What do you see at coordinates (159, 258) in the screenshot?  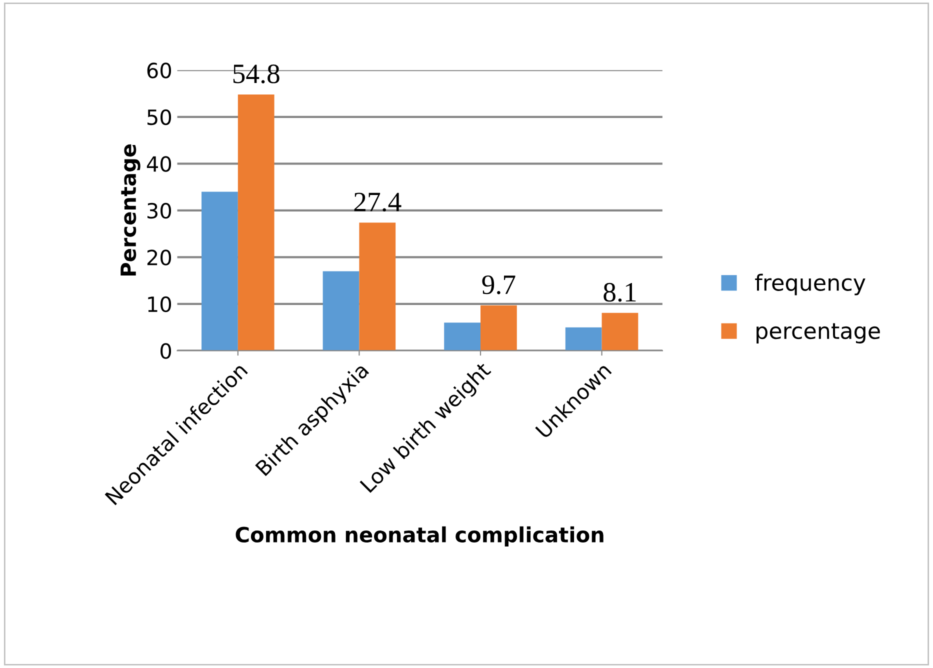 I see `y-tick-label: 20` at bounding box center [159, 258].